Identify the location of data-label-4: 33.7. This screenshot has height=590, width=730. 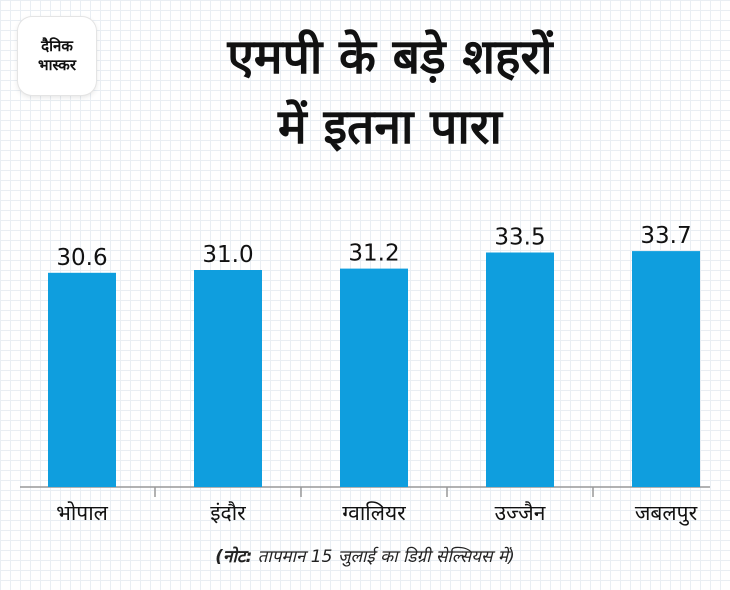
(665, 236).